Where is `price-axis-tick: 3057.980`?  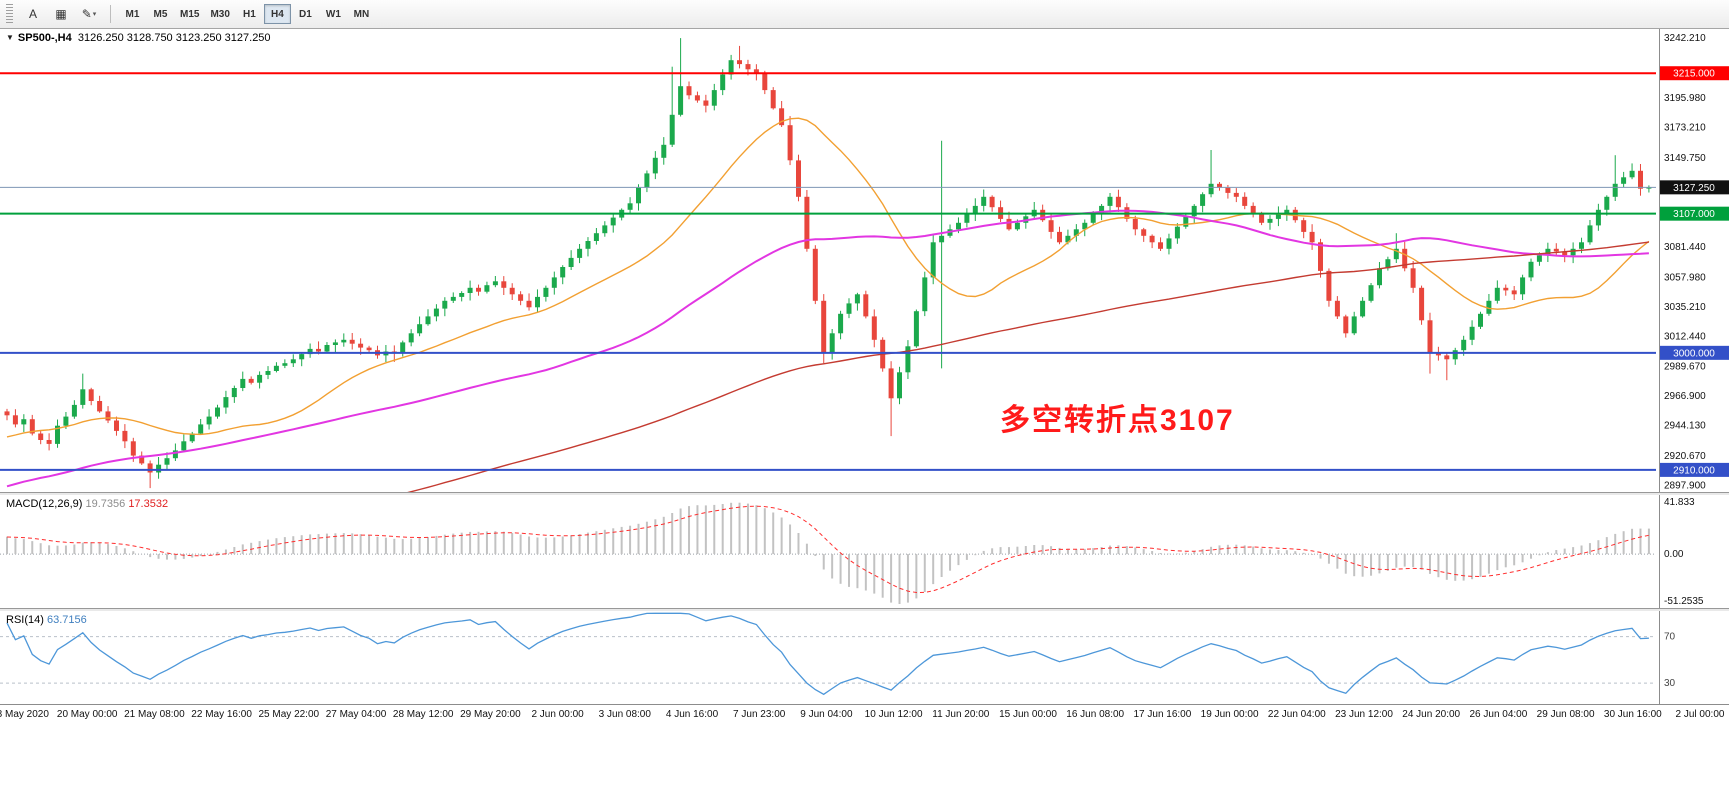 price-axis-tick: 3057.980 is located at coordinates (1685, 277).